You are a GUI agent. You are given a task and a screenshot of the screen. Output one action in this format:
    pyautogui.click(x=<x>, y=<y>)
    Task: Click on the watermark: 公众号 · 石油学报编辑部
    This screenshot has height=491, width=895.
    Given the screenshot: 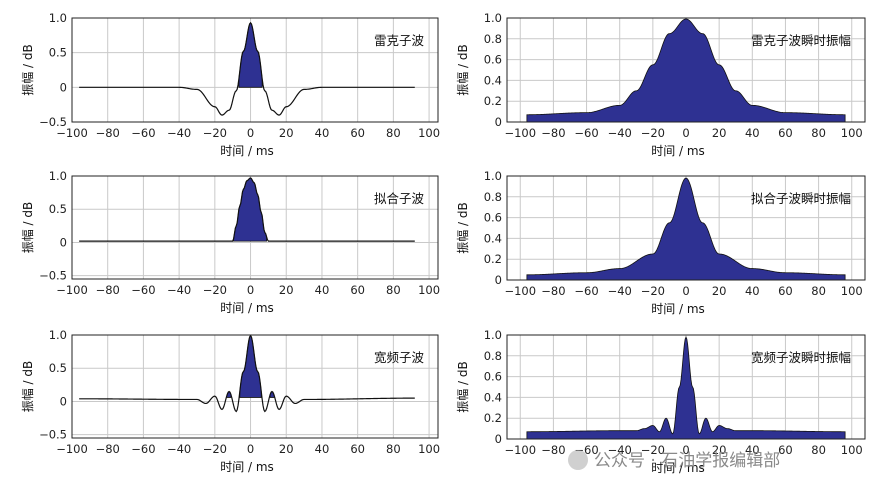 What is the action you would take?
    pyautogui.click(x=674, y=460)
    